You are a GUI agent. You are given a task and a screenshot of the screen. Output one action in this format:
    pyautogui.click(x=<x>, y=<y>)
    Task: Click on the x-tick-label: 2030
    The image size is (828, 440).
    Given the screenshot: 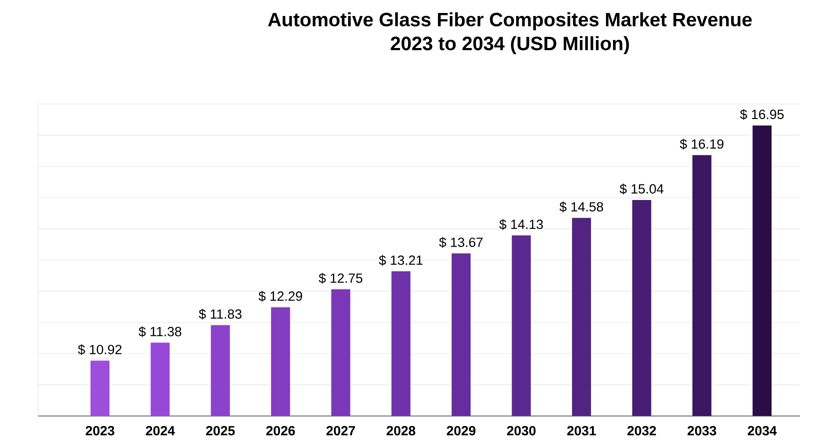 What is the action you would take?
    pyautogui.click(x=521, y=431)
    